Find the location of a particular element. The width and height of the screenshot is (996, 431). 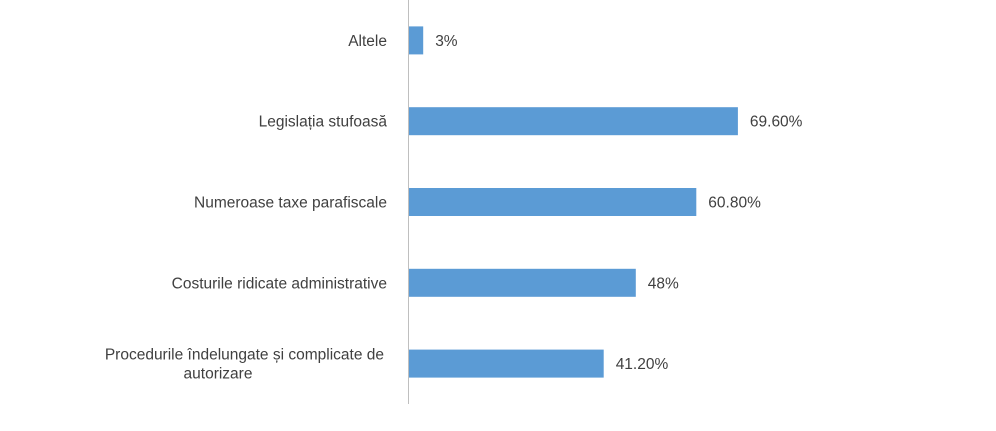

data-label: 60.80% is located at coordinates (734, 203).